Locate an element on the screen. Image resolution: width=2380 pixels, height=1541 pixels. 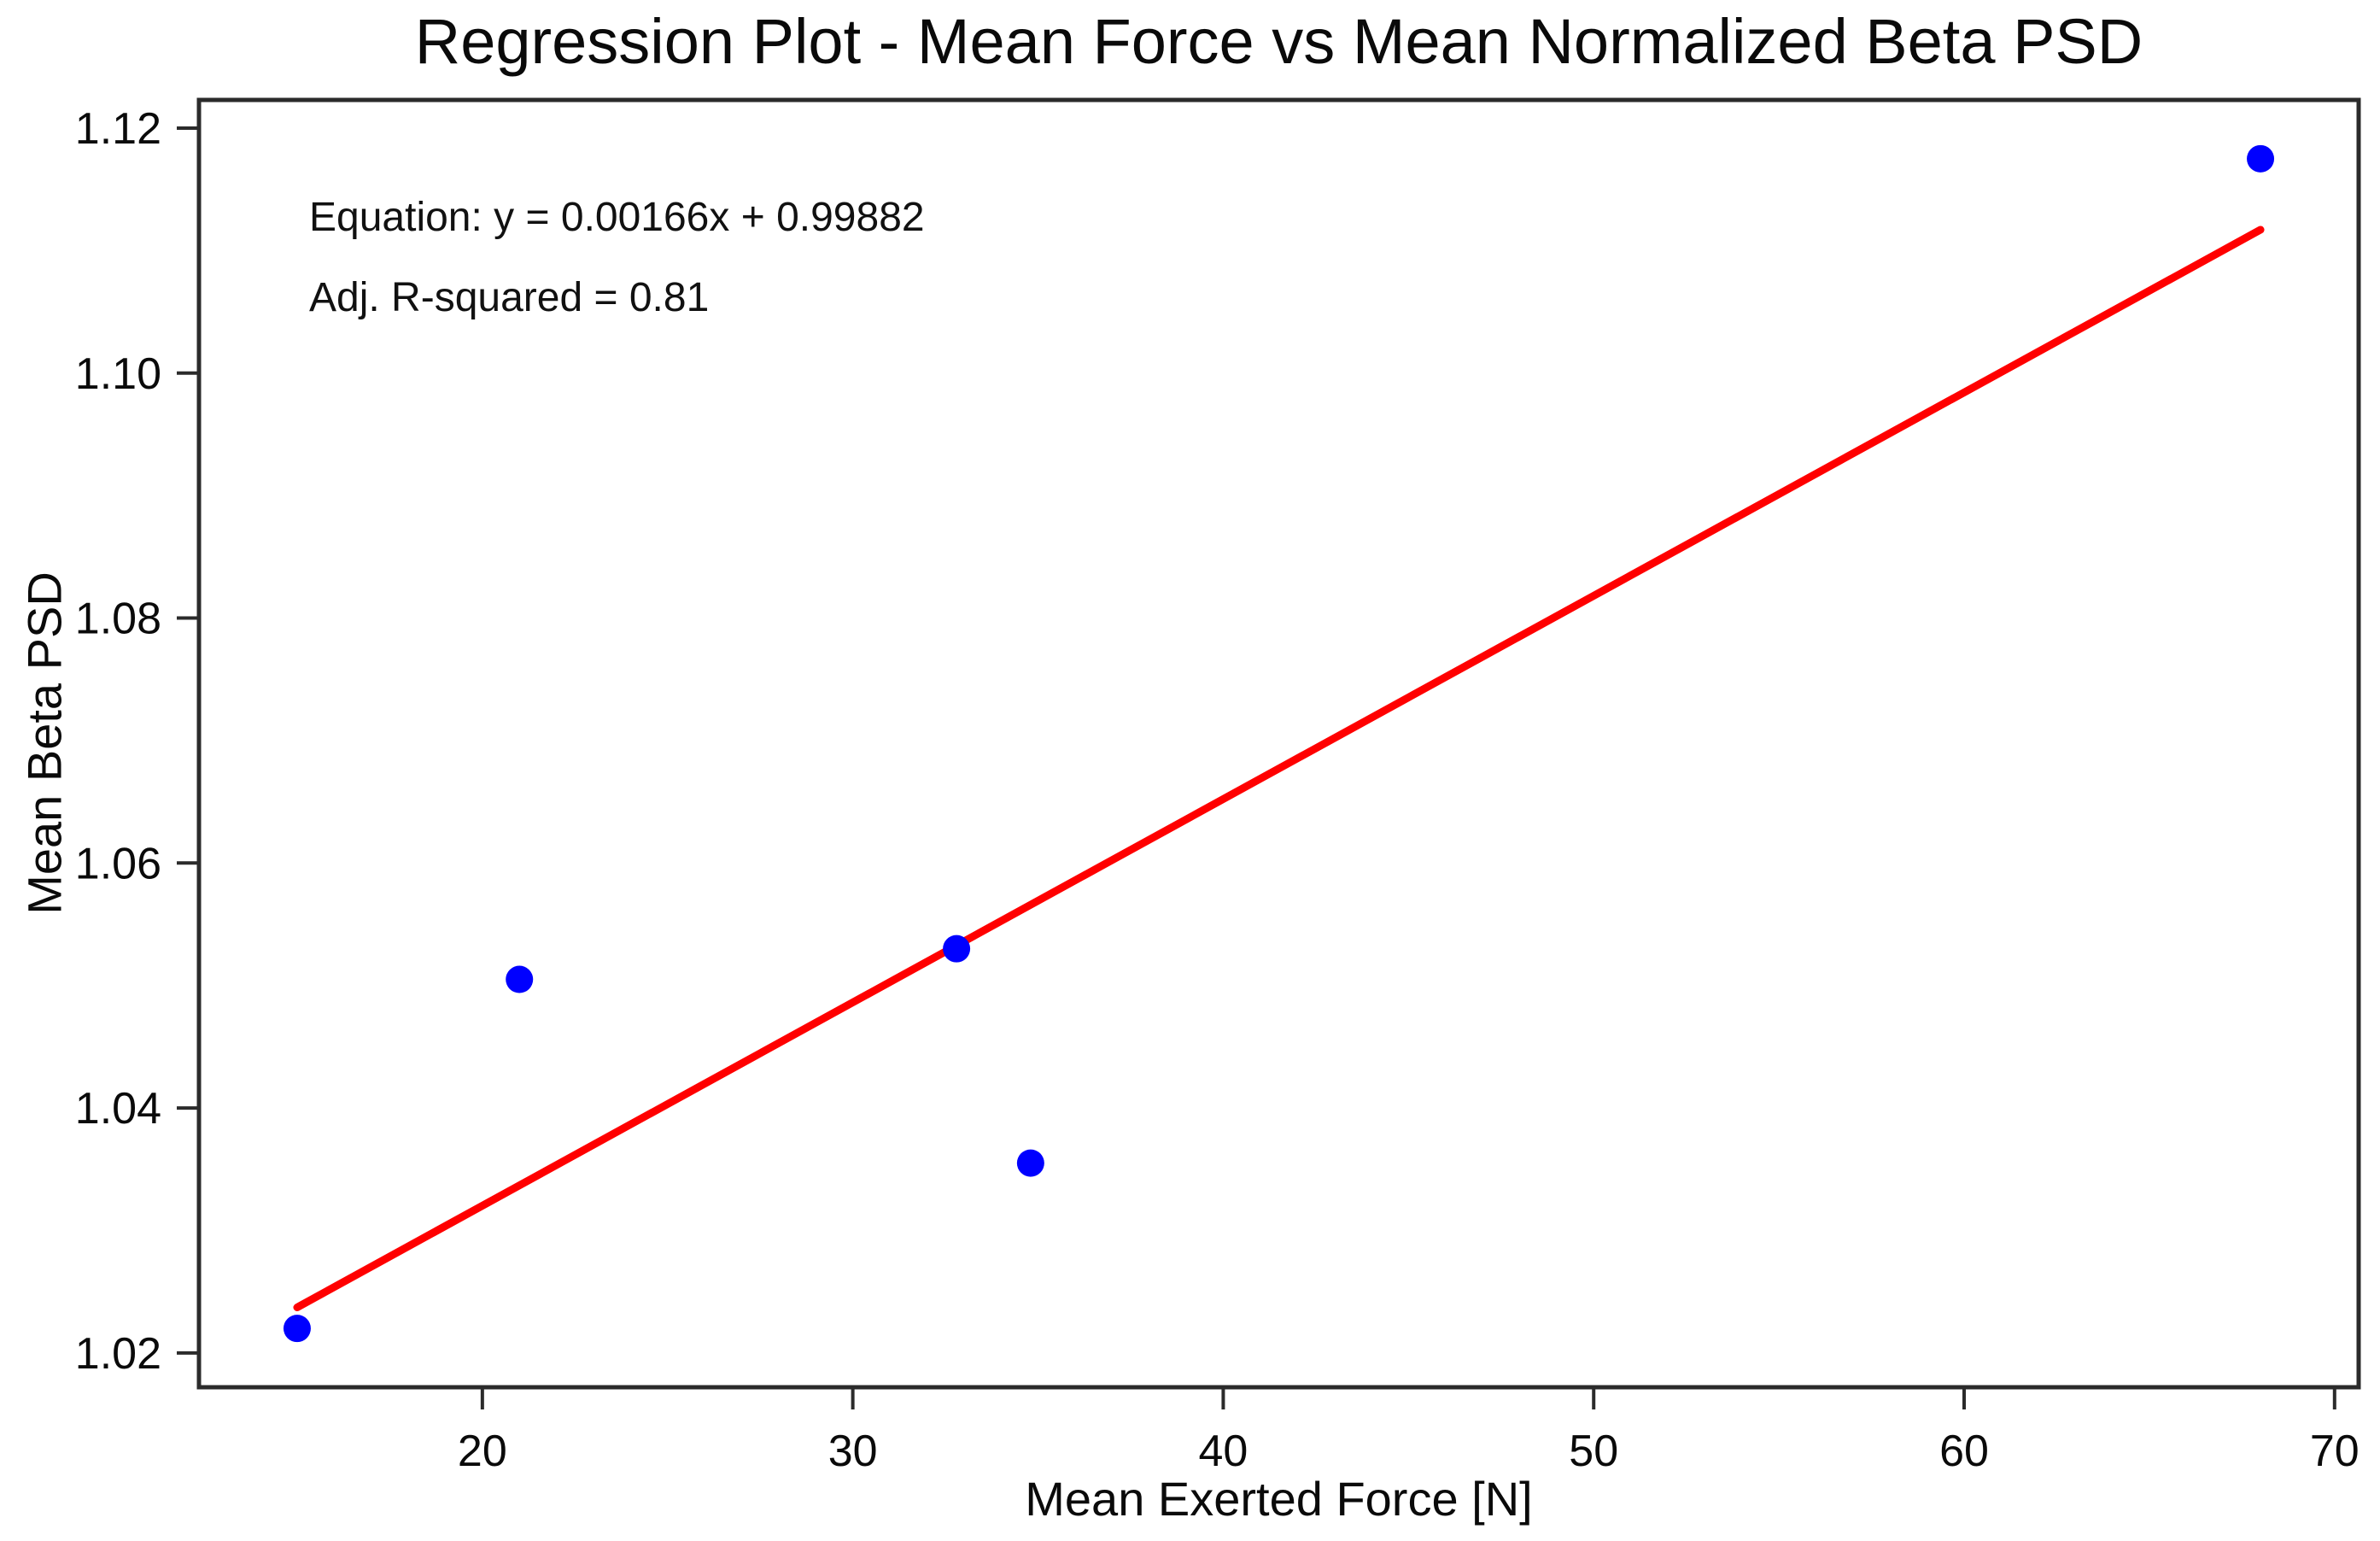
y-axis-label: Mean Beta PSD is located at coordinates (44, 743).